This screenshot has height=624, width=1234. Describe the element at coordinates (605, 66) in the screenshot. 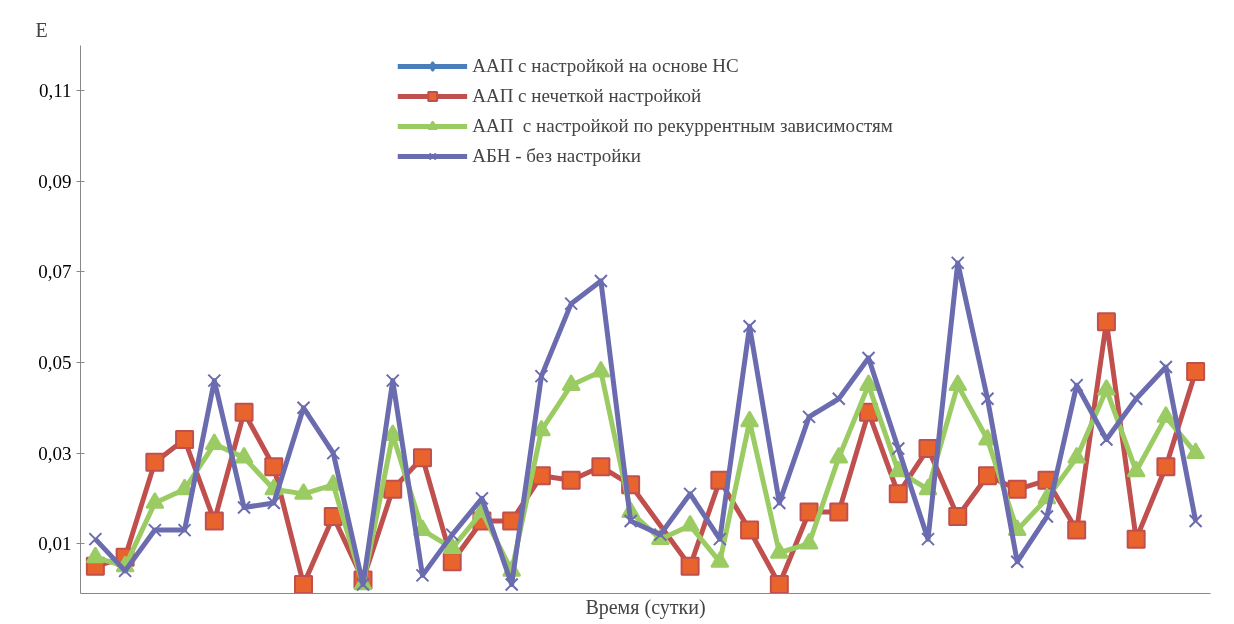

I see `legend-label: ААП с настройкой на основе НС` at that location.